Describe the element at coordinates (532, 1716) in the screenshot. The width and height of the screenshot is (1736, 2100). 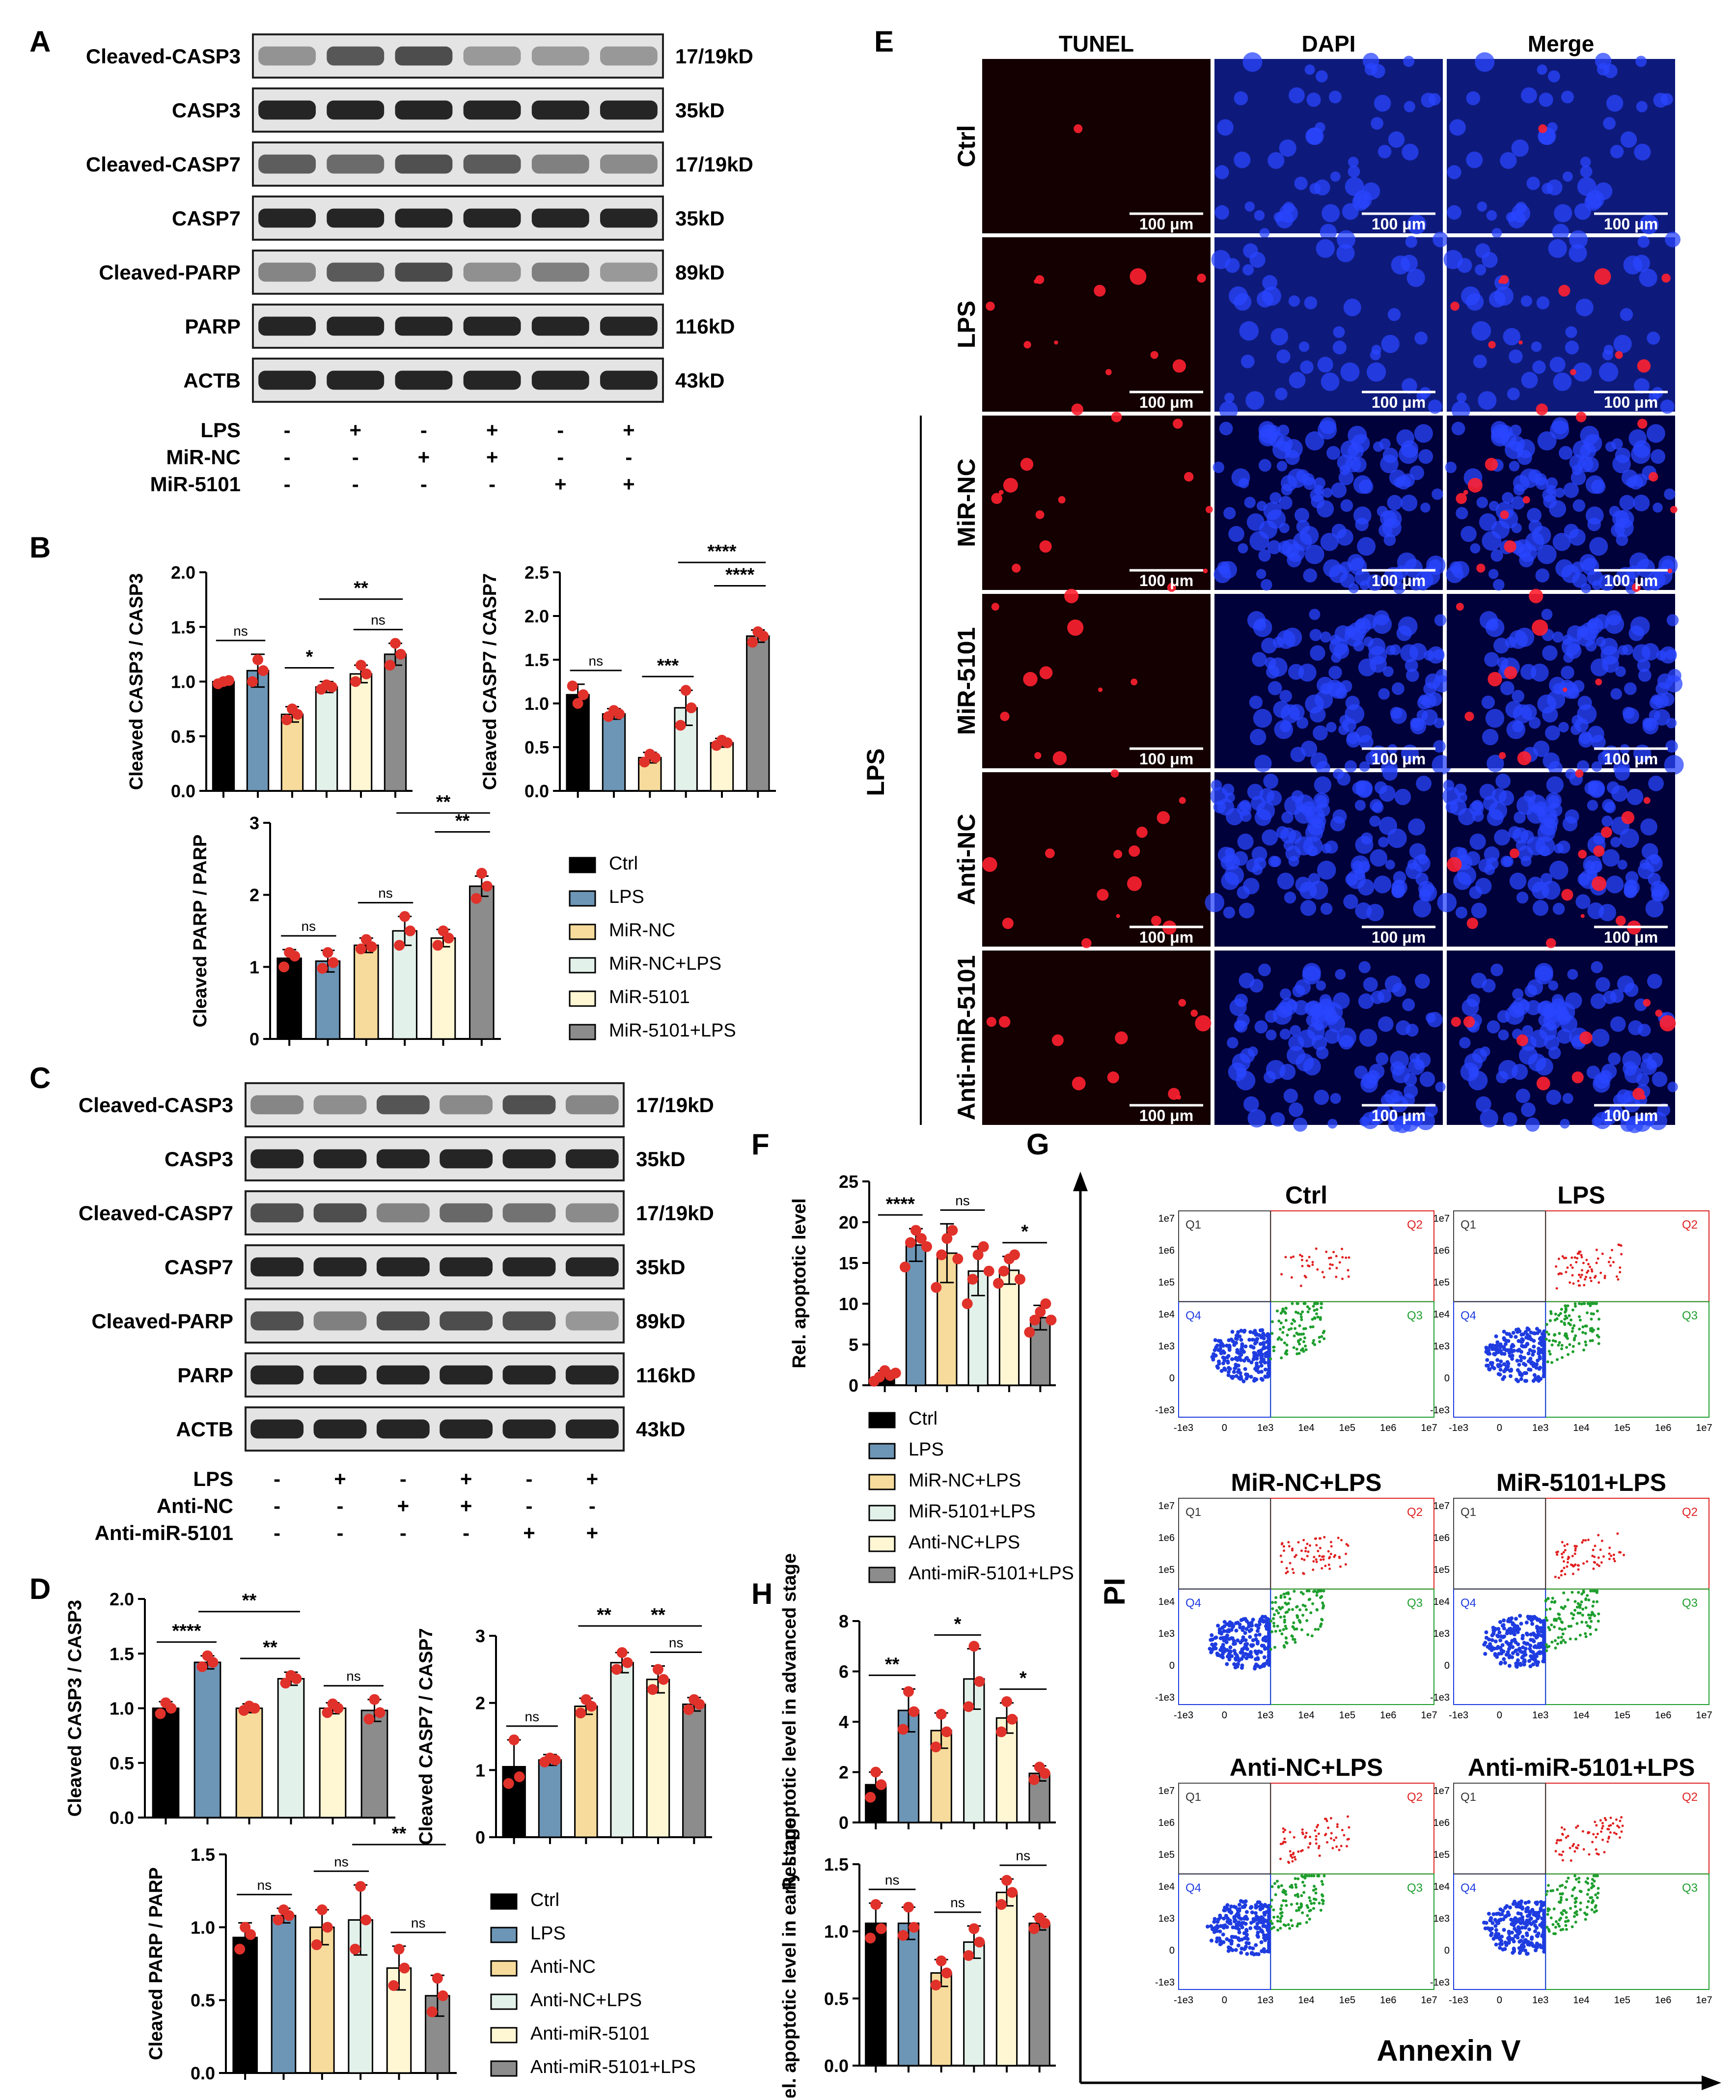
I see `significance-label: ns` at that location.